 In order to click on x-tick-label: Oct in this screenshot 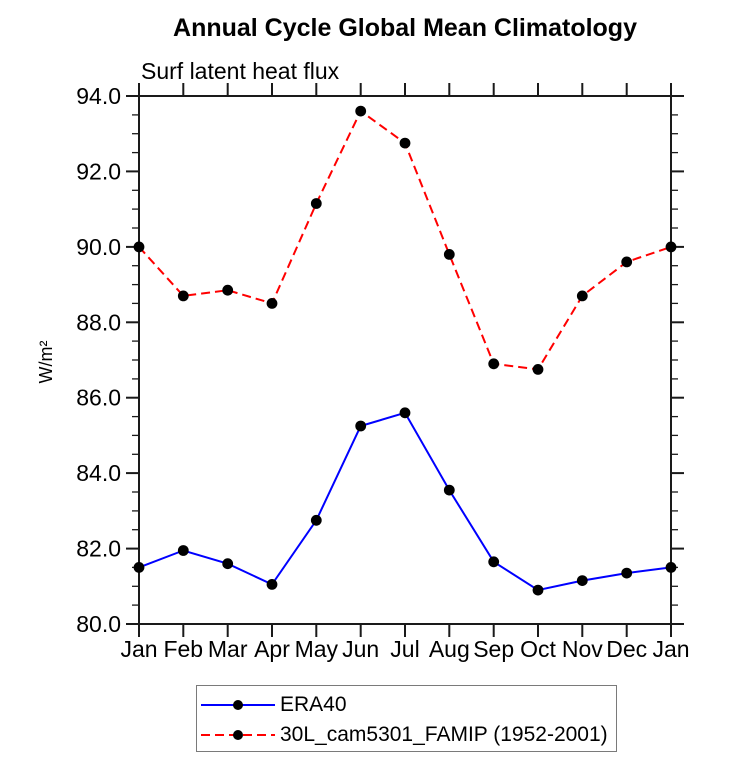, I will do `click(538, 649)`.